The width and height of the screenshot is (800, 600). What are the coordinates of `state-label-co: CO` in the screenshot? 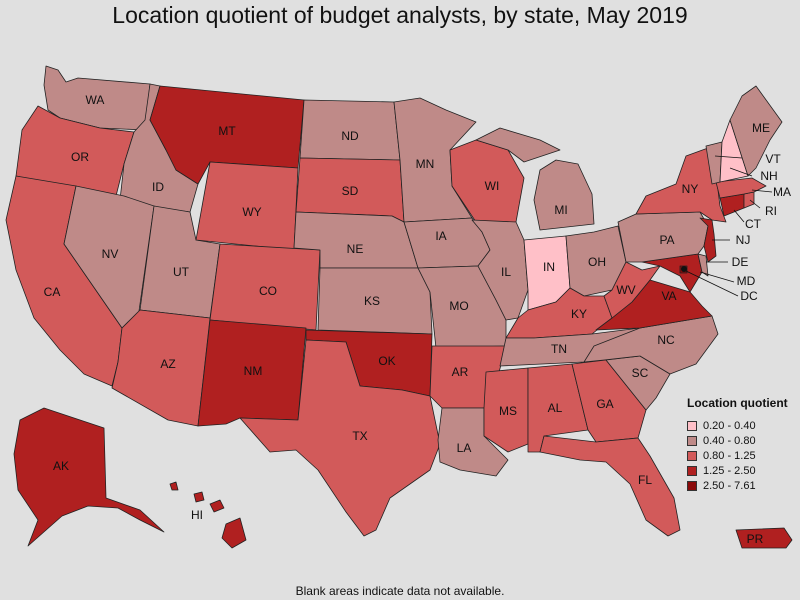 It's located at (268, 291).